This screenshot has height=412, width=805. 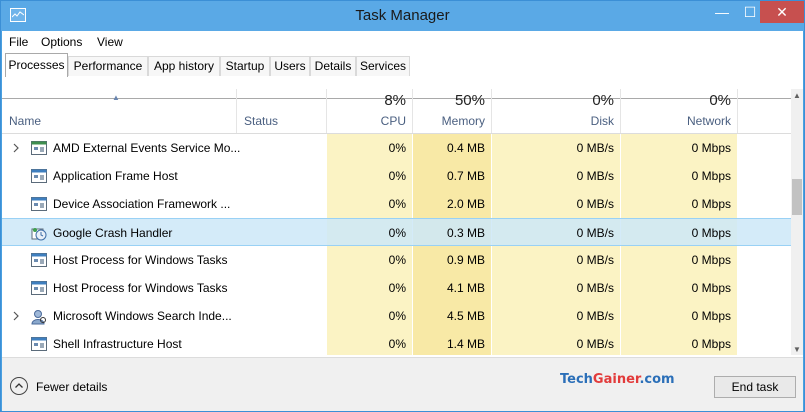 I want to click on network-total-percent: 0%, so click(x=720, y=100).